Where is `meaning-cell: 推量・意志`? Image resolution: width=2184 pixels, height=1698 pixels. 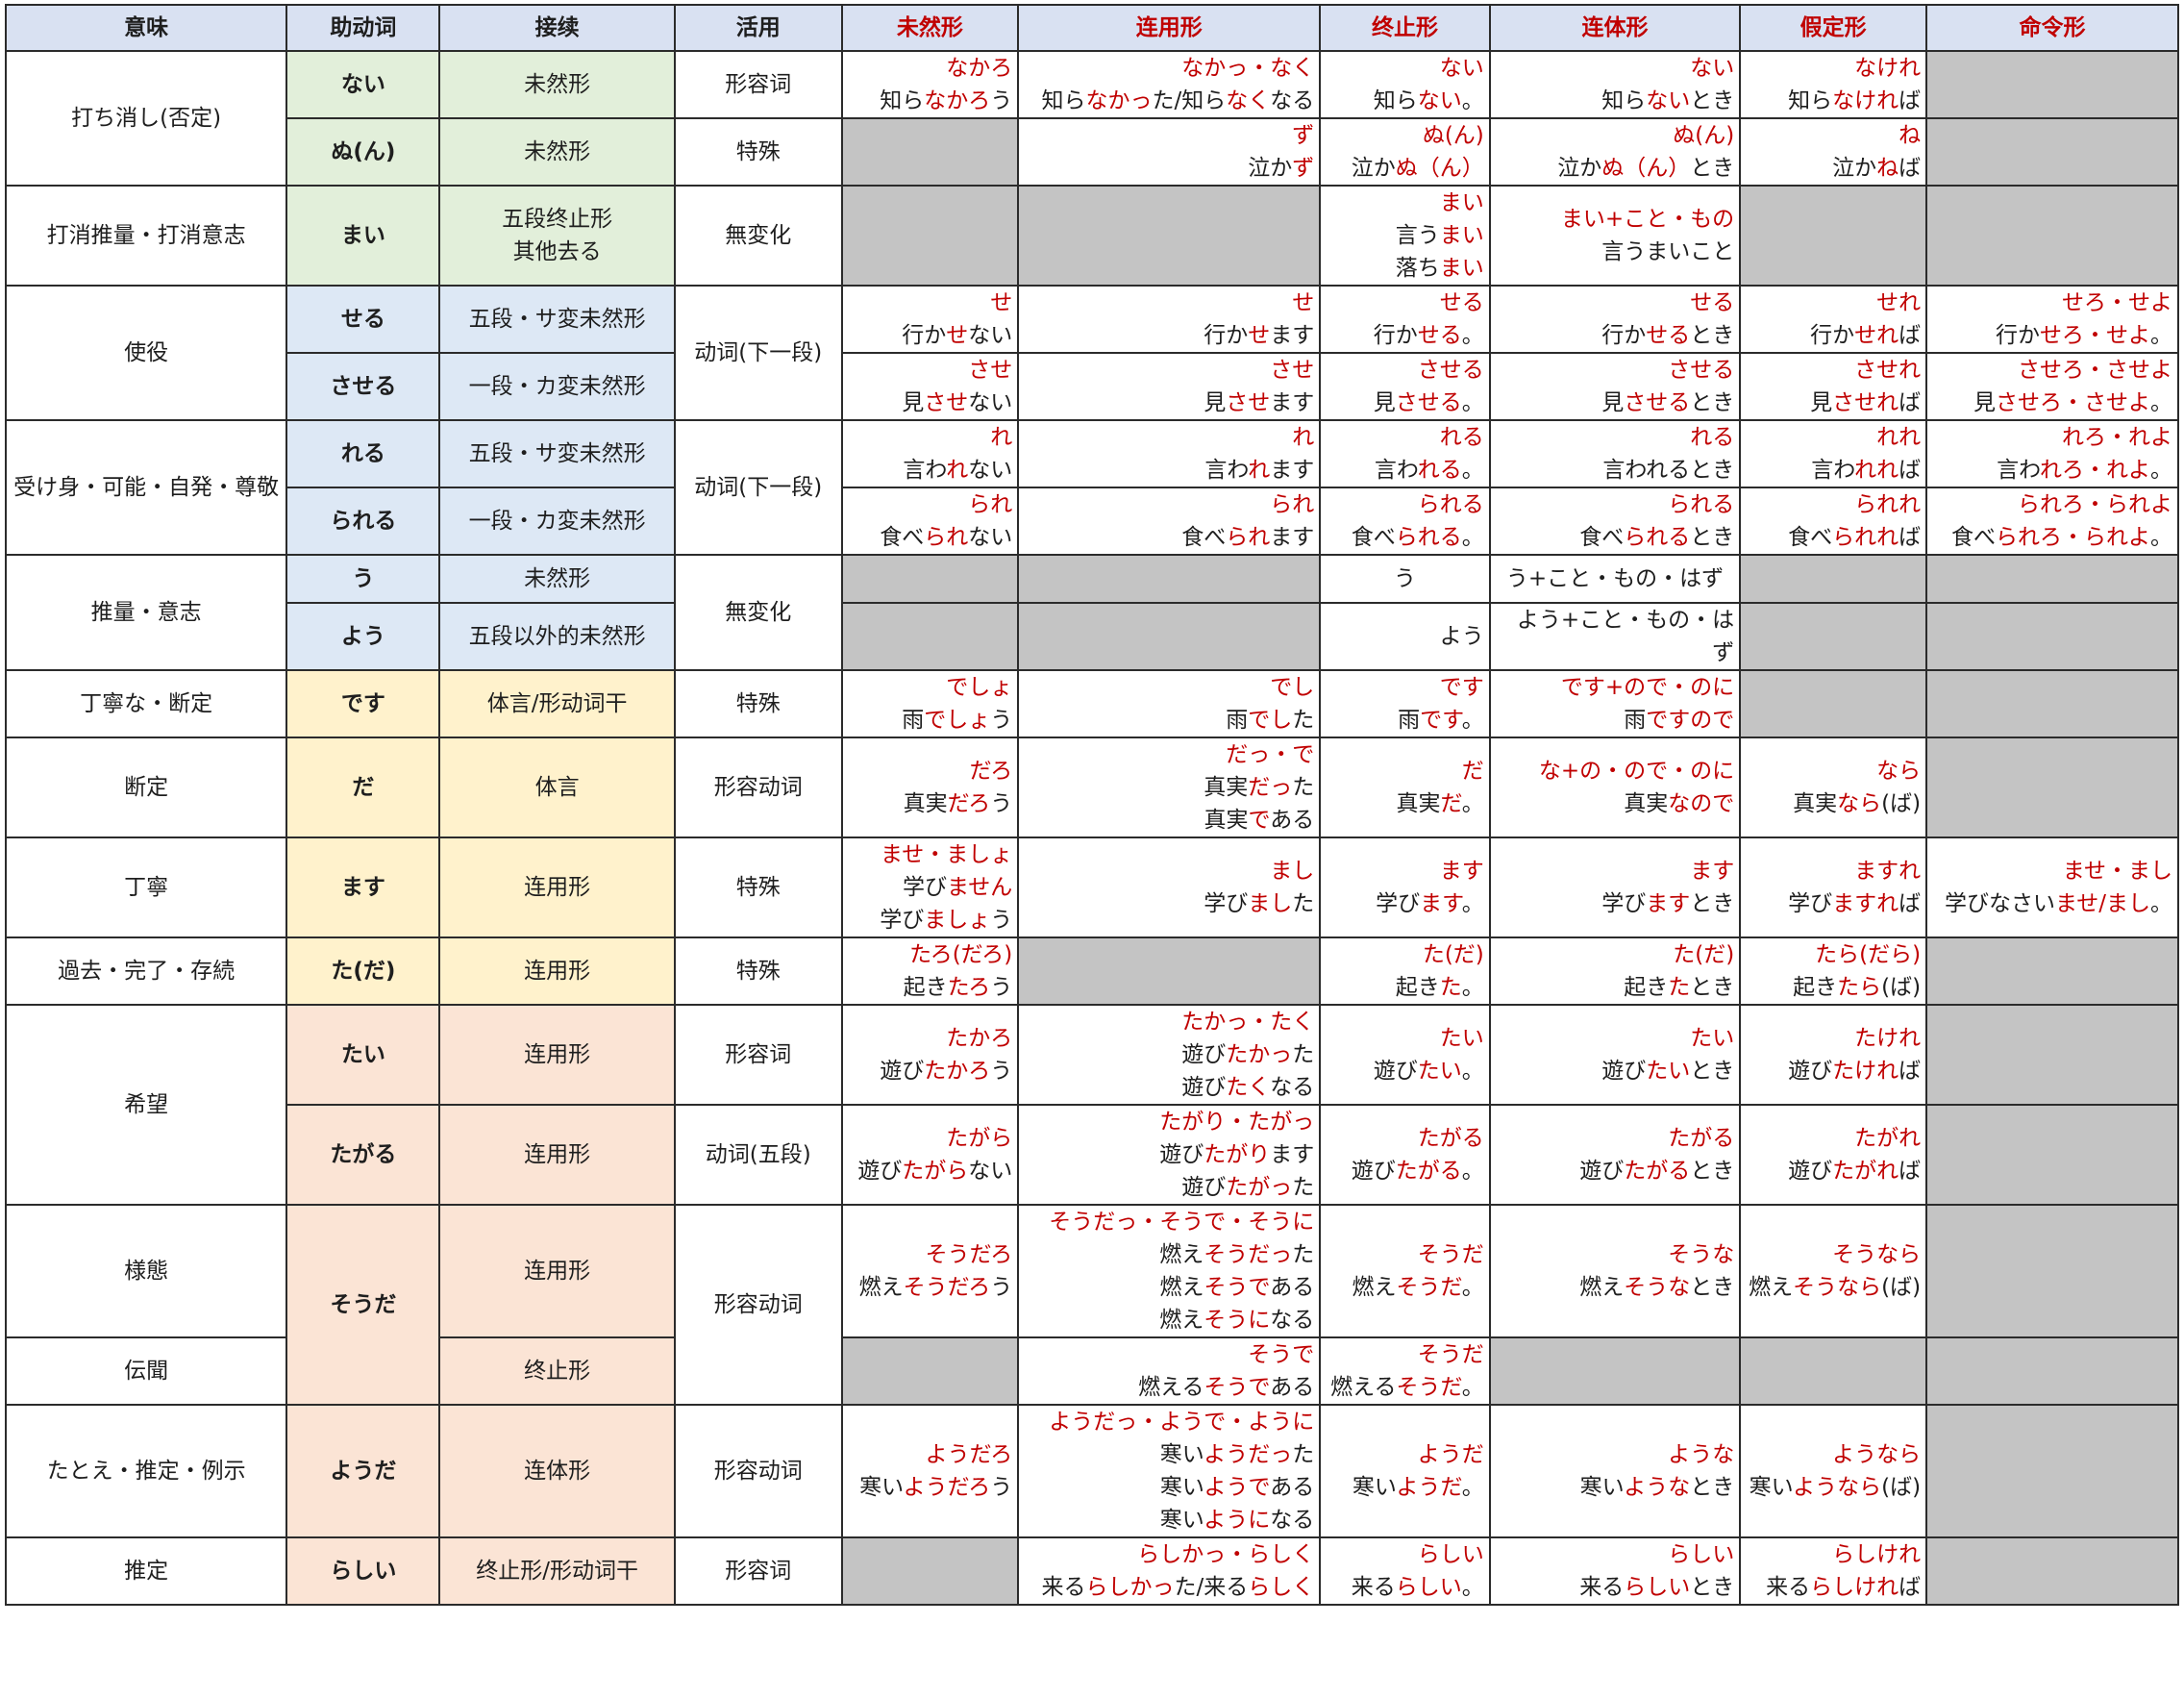 meaning-cell: 推量・意志 is located at coordinates (146, 612).